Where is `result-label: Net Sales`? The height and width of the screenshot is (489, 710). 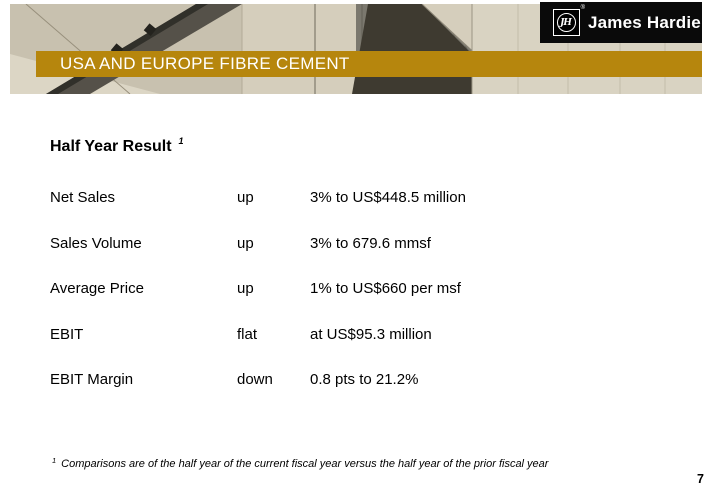
result-label: Net Sales is located at coordinates (83, 197).